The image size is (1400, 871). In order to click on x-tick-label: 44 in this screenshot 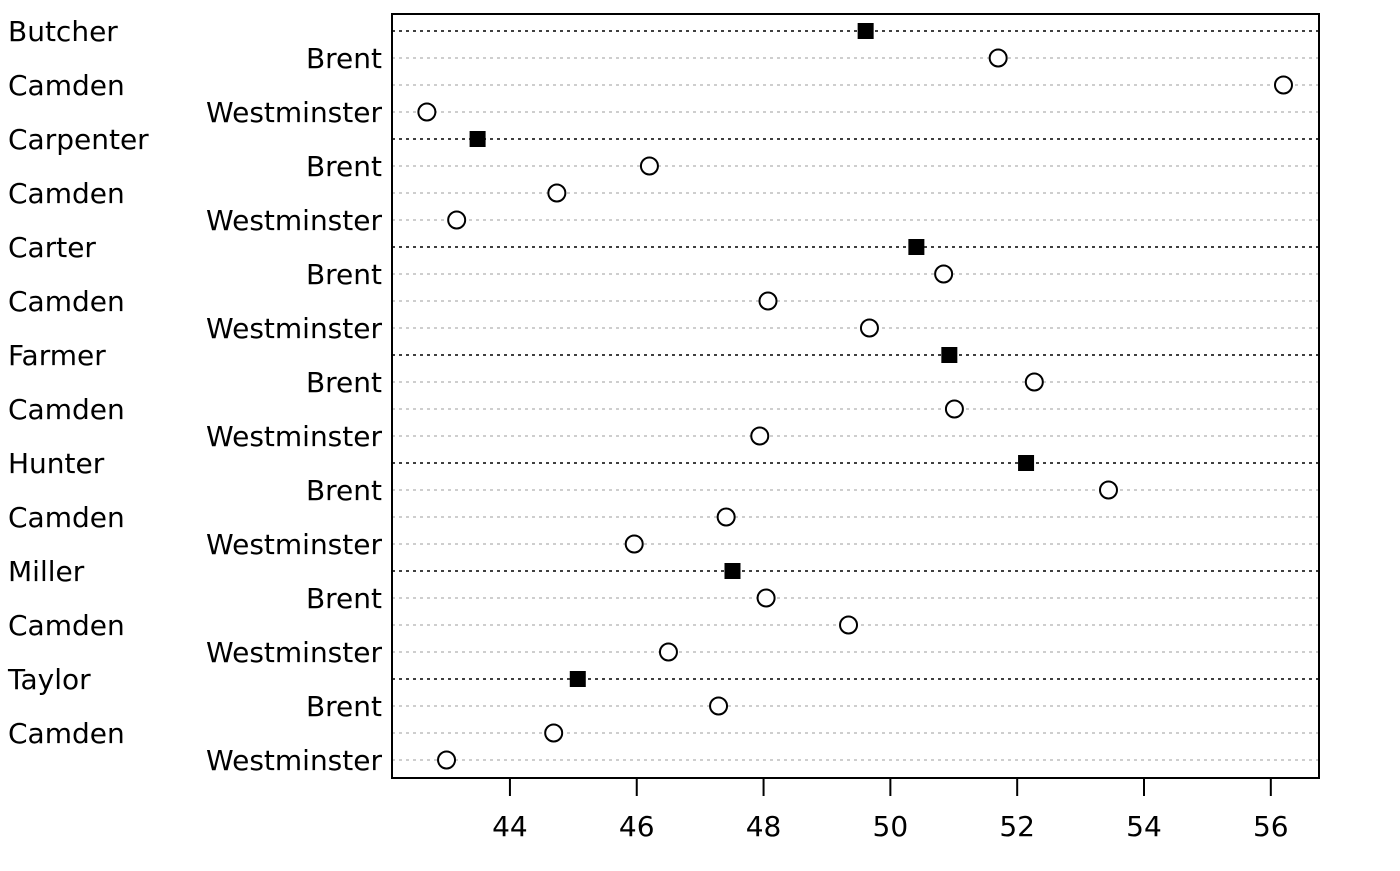, I will do `click(510, 826)`.